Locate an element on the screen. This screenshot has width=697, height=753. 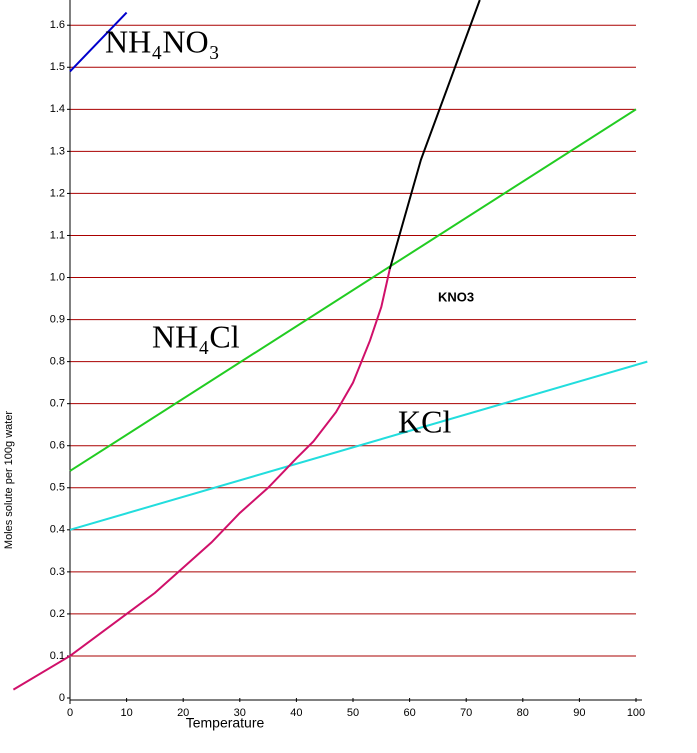
x-axis-label: Temperature is located at coordinates (225, 723).